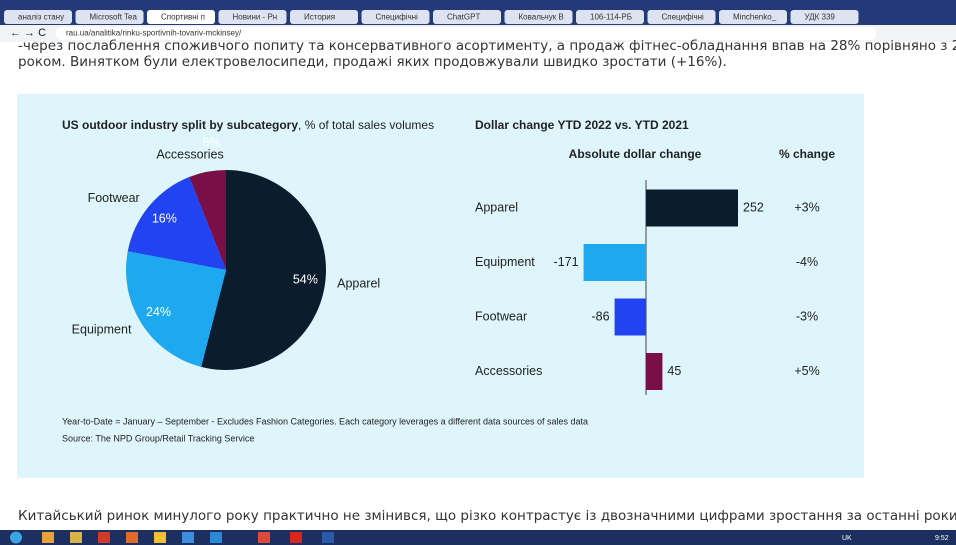  I want to click on tab-title: УДК 339, so click(820, 17).